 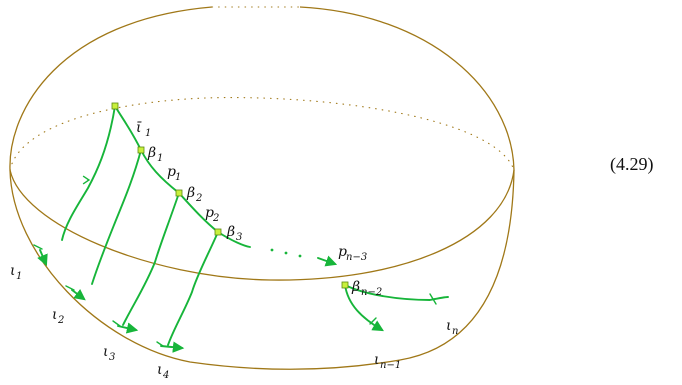 I want to click on label-iota-n1: ι n−1, so click(x=387, y=361).